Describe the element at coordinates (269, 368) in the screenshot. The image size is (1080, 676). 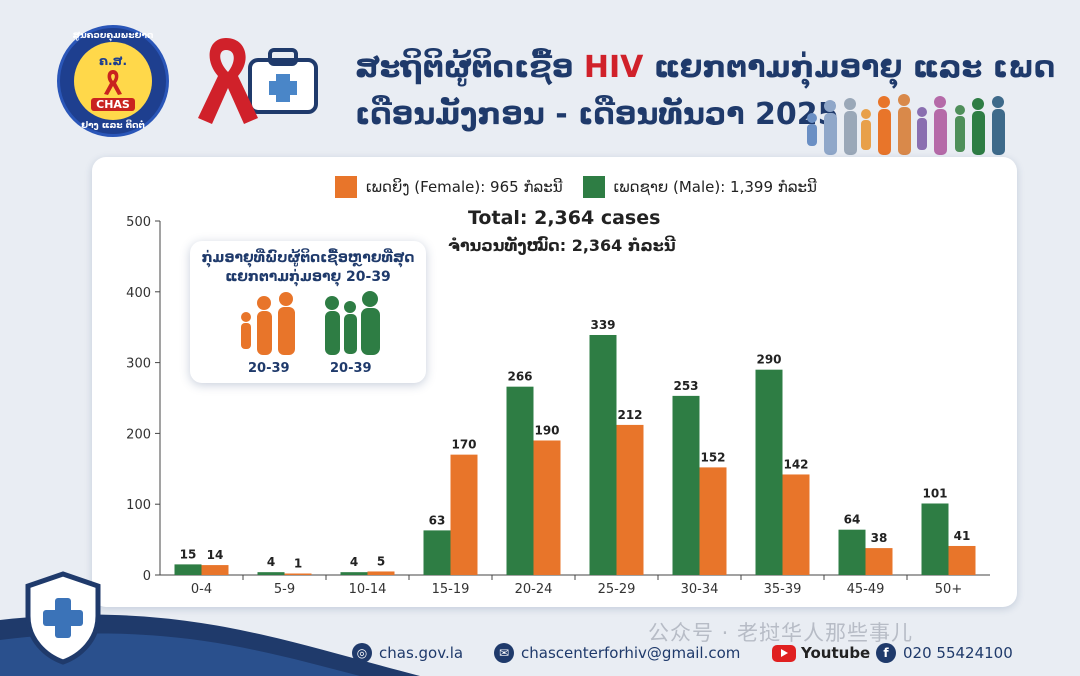
I see `callout-label-female: 20-39` at that location.